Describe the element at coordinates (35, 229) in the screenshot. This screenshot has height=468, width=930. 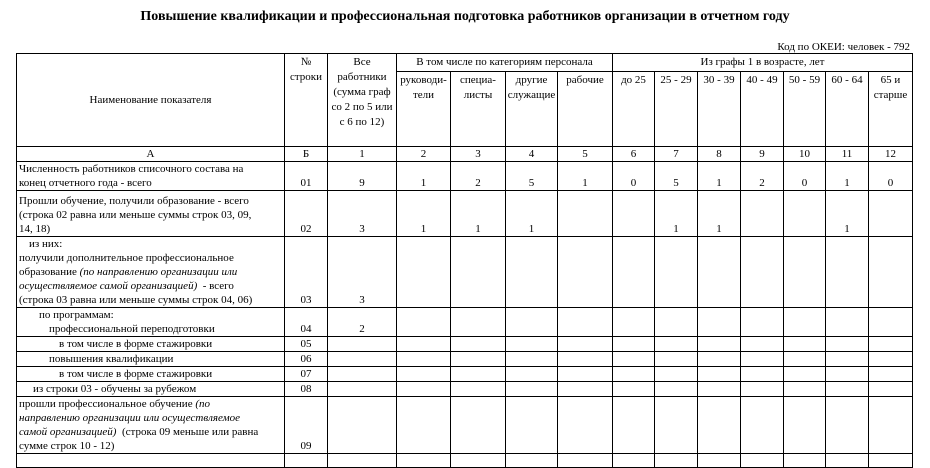
I see `row-name-text: 14, 18)` at that location.